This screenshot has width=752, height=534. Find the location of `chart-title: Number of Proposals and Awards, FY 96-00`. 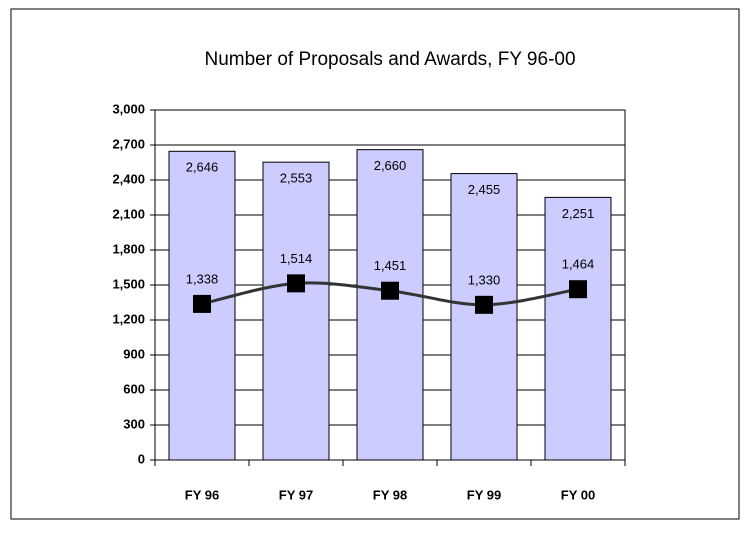

chart-title: Number of Proposals and Awards, FY 96-00 is located at coordinates (389, 59).